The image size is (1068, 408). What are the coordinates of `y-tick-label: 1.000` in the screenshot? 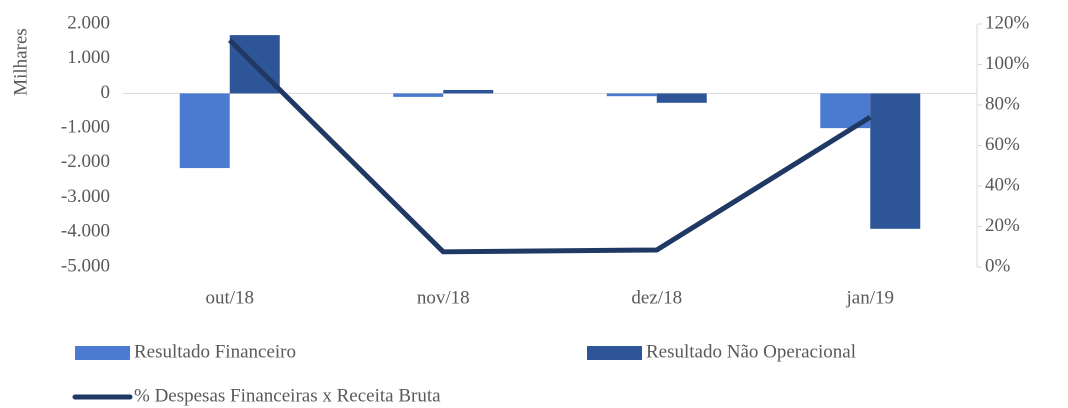 It's located at (88, 57).